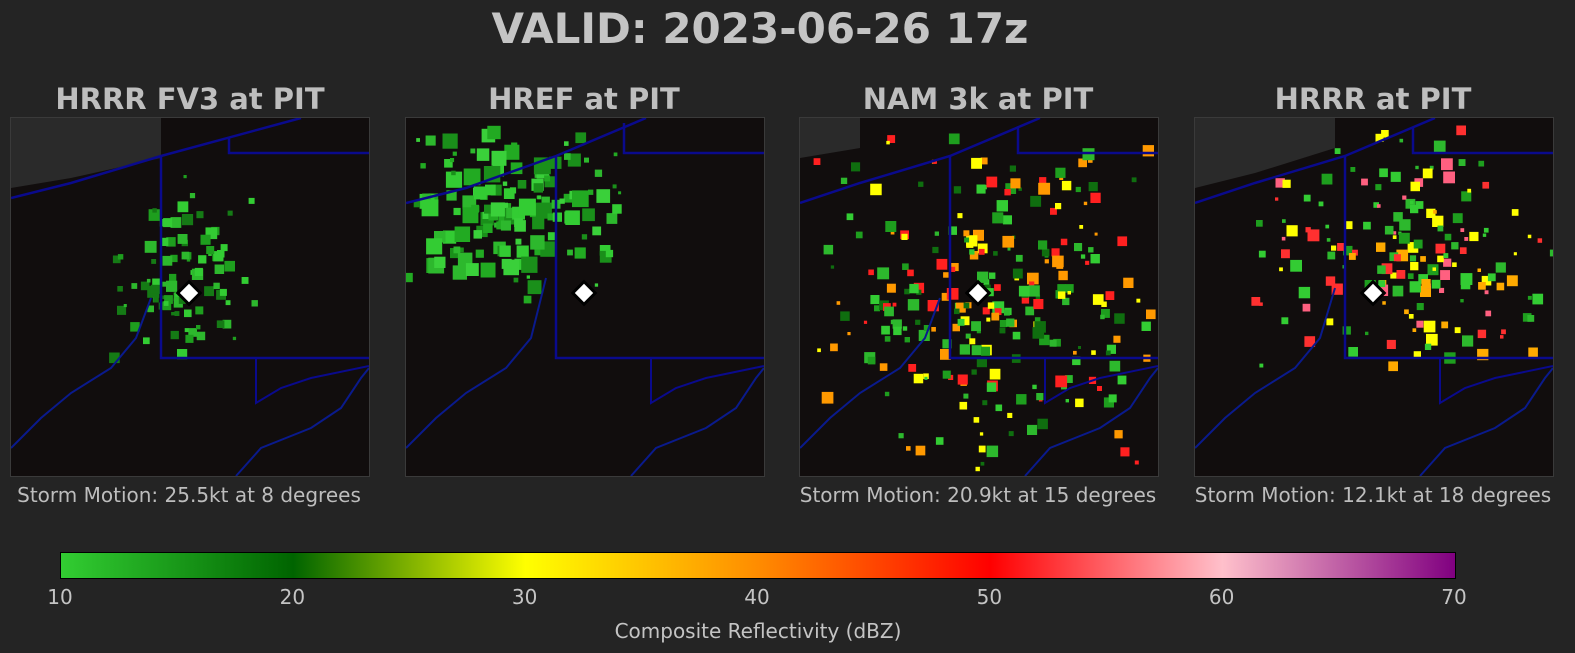 Image resolution: width=1575 pixels, height=653 pixels. Describe the element at coordinates (989, 597) in the screenshot. I see `colorbar-tick-label: 50` at that location.